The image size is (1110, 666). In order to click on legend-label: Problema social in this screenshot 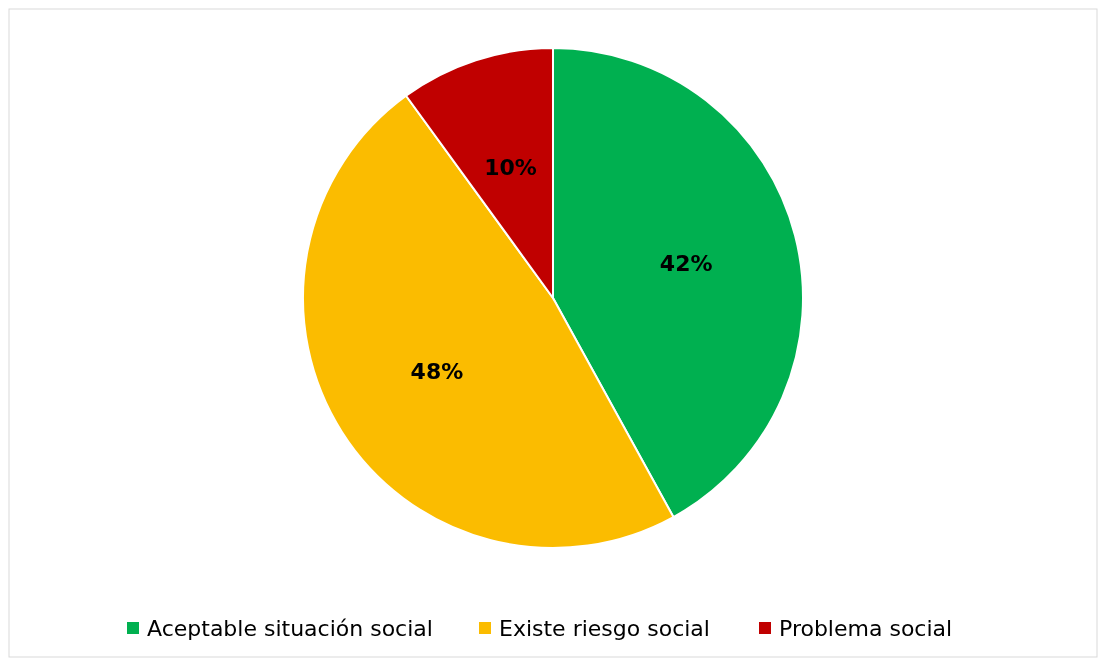, I will do `click(866, 628)`.